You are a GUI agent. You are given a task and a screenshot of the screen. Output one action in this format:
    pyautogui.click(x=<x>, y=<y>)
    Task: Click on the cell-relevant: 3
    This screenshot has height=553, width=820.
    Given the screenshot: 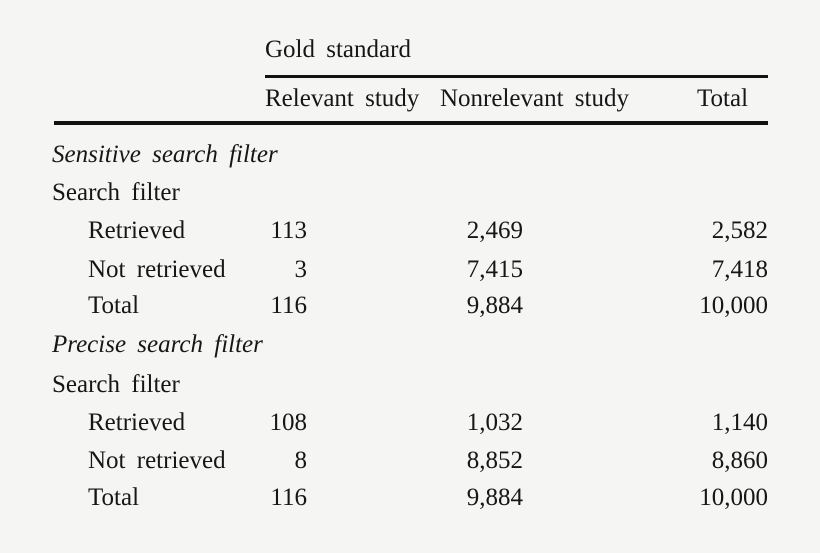 What is the action you would take?
    pyautogui.click(x=301, y=269)
    